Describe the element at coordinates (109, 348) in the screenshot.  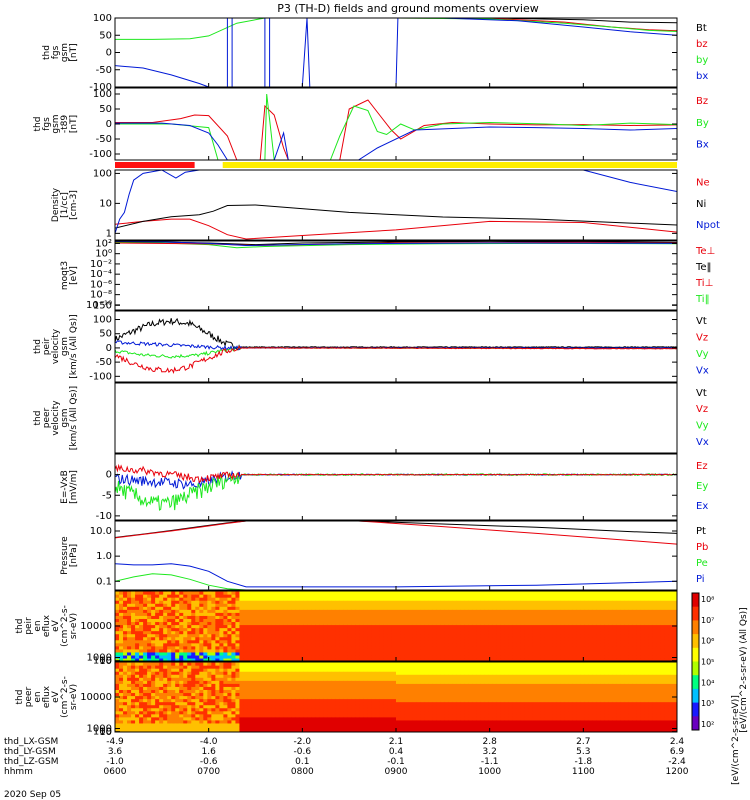
I see `y-tick-label: 0` at that location.